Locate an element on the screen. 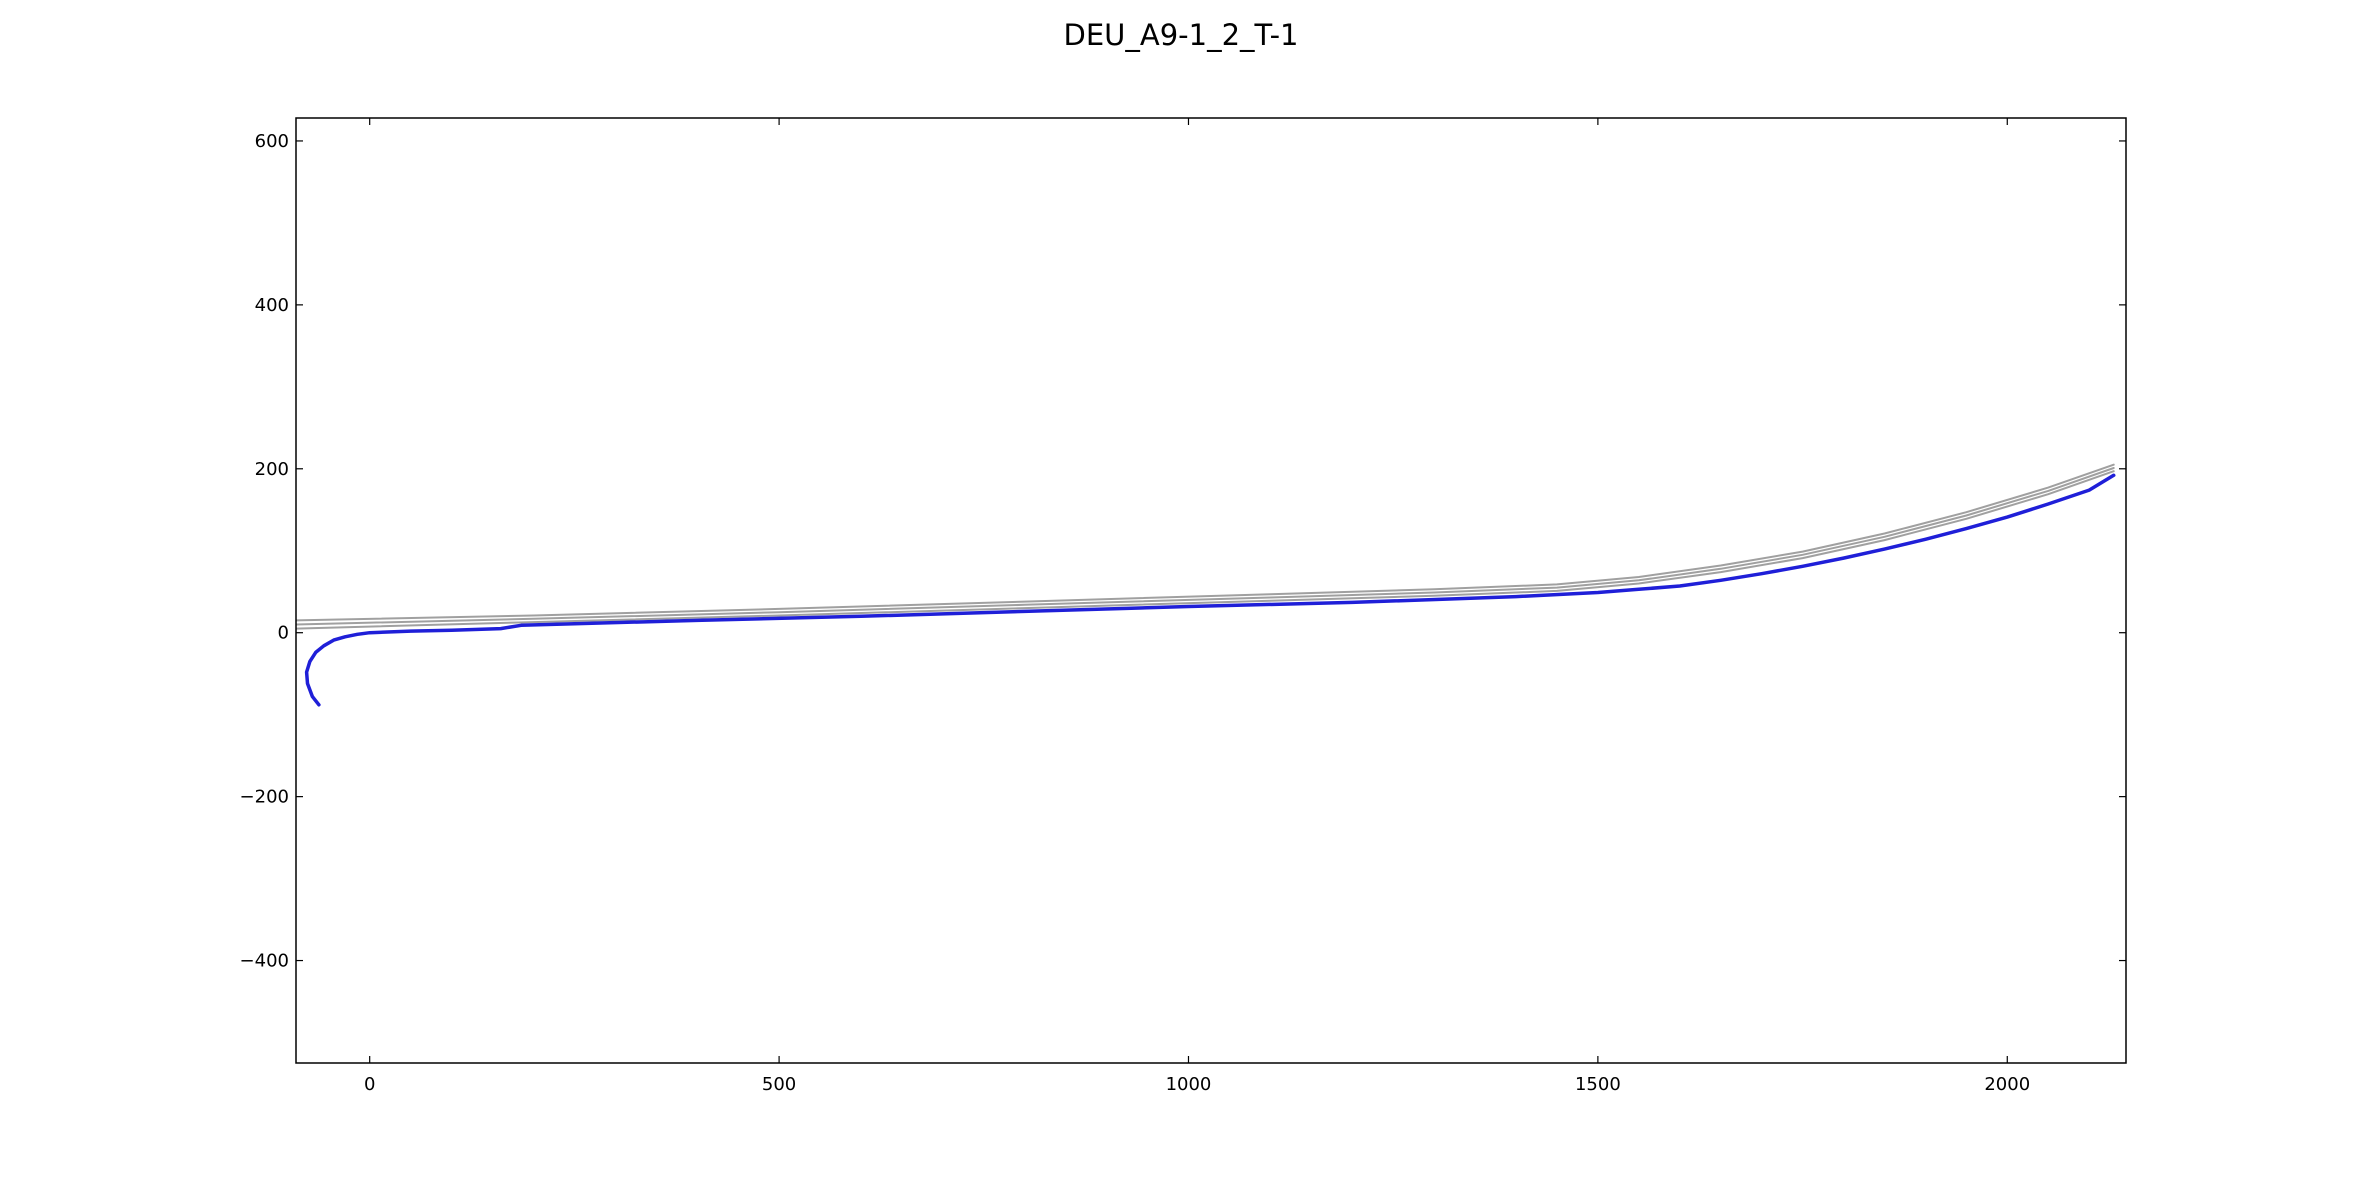 The image size is (2362, 1181). y-tick-label: −400 is located at coordinates (264, 961).